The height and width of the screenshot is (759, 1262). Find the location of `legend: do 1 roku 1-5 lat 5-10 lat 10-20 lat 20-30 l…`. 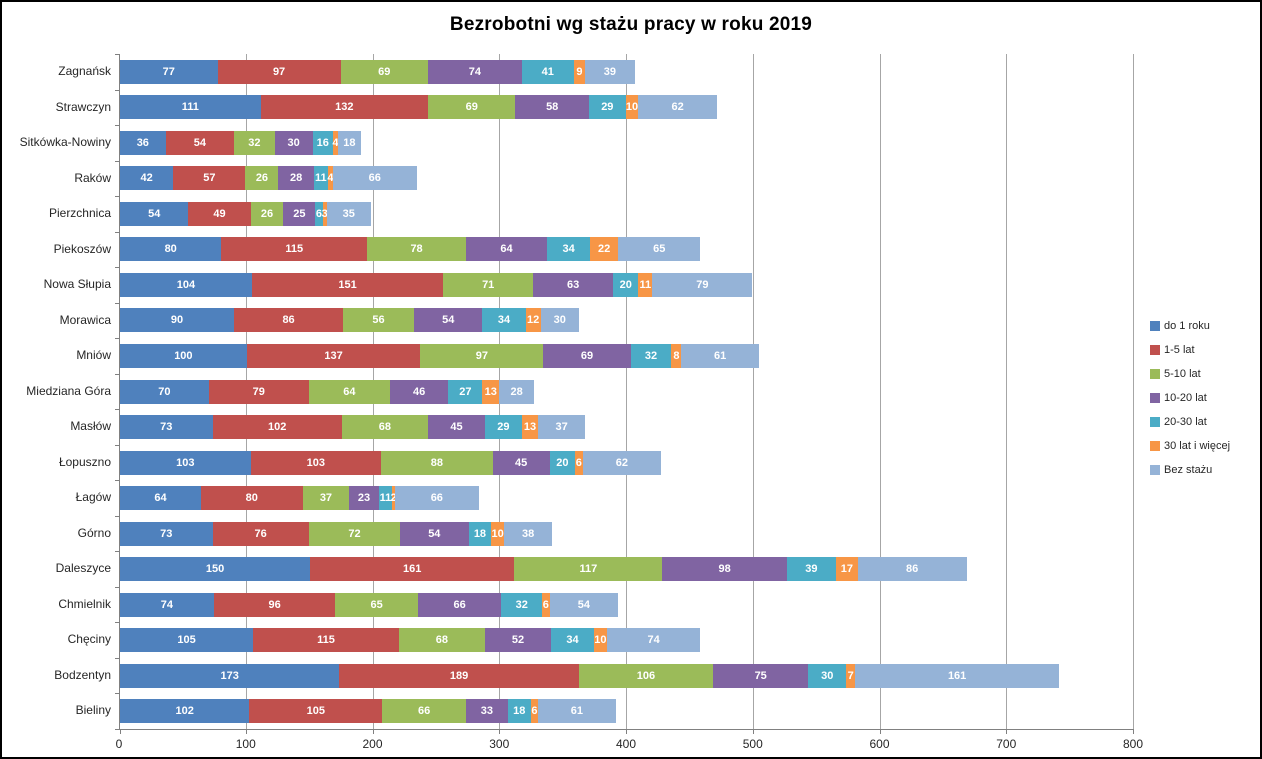

legend: do 1 roku 1-5 lat 5-10 lat 10-20 lat 20-30 l… is located at coordinates (1190, 398).